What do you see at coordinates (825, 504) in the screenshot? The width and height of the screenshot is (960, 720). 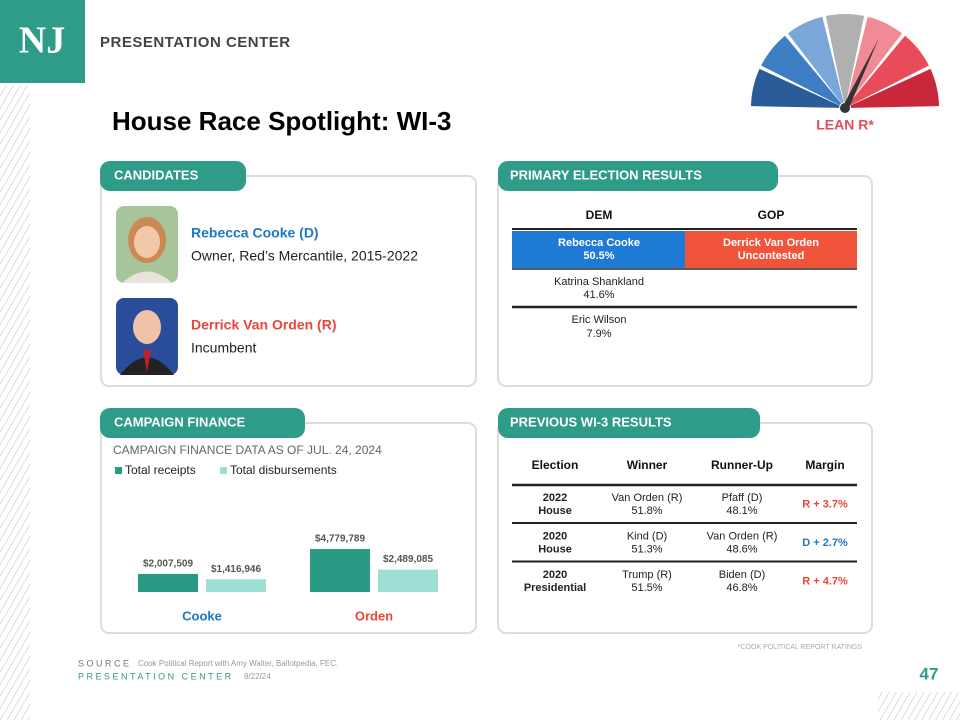 I see `margin: R + 3.7%` at bounding box center [825, 504].